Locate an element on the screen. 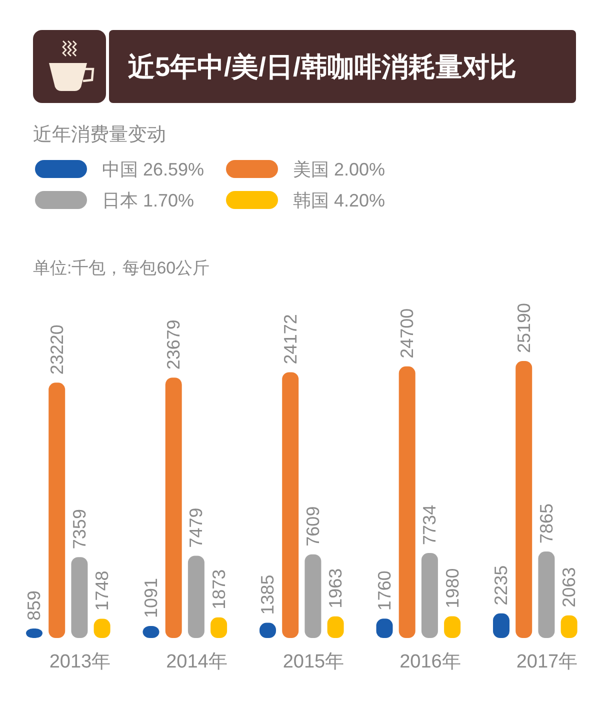 The width and height of the screenshot is (600, 713). x-tick-label: 2017年 is located at coordinates (547, 662).